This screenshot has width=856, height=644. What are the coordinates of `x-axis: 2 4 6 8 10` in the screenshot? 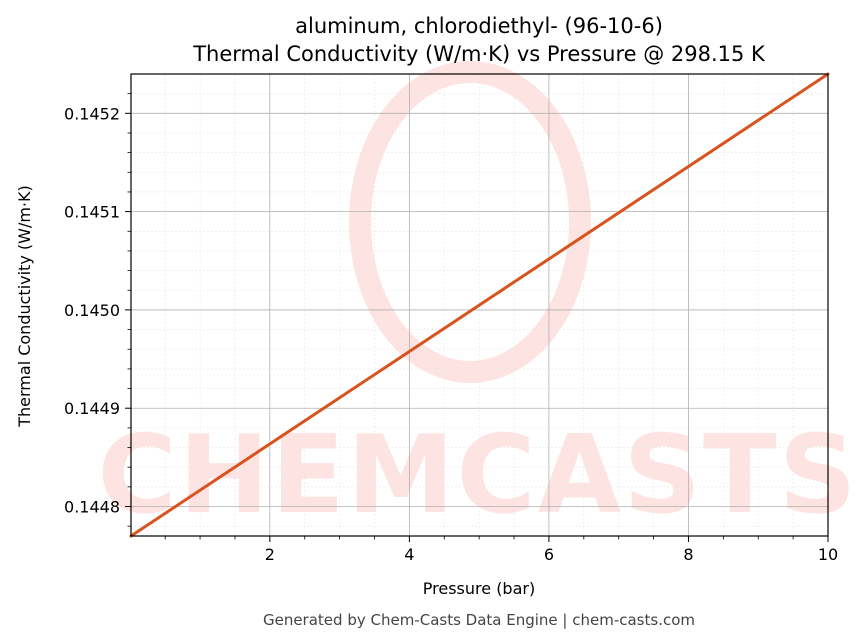 It's located at (501, 550).